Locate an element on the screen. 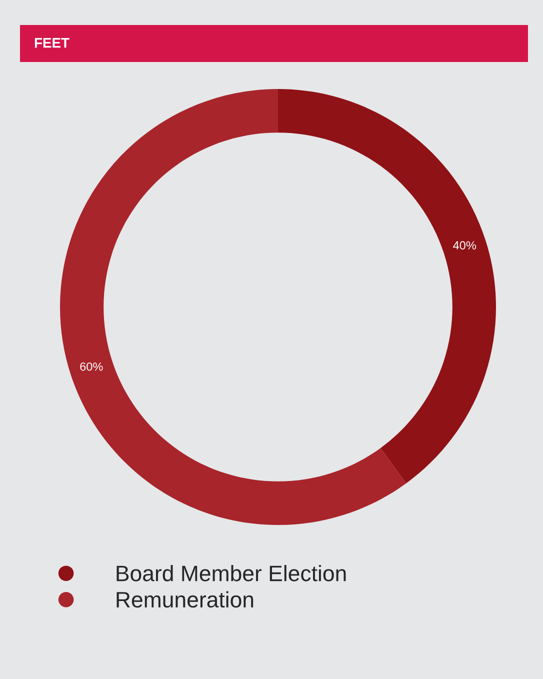 The width and height of the screenshot is (543, 679). chart-title: FEET is located at coordinates (52, 43).